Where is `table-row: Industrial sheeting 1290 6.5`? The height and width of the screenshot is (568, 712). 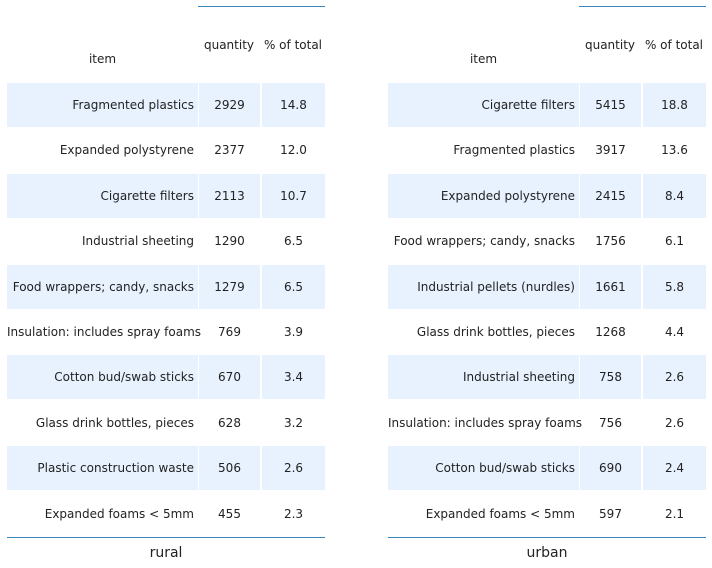
table-row: Industrial sheeting 1290 6.5 is located at coordinates (166, 241).